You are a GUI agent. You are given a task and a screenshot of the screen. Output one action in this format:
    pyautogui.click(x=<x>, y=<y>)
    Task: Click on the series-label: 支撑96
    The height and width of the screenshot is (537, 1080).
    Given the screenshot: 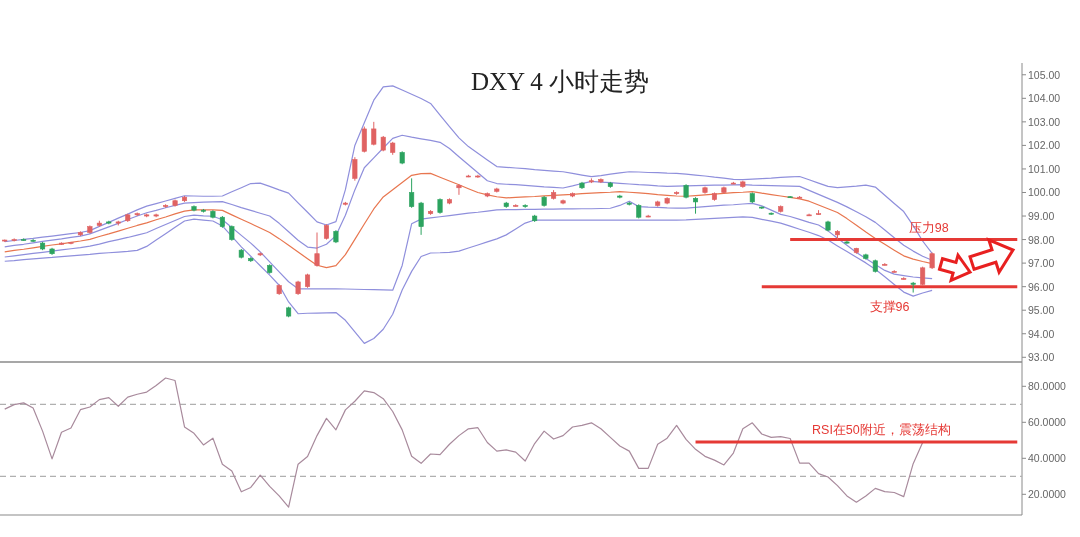 What is the action you would take?
    pyautogui.click(x=889, y=306)
    